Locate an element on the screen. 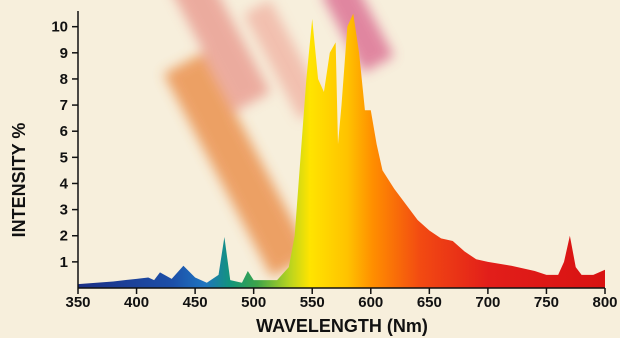 The height and width of the screenshot is (338, 620). y-tick-label: 7 is located at coordinates (64, 105).